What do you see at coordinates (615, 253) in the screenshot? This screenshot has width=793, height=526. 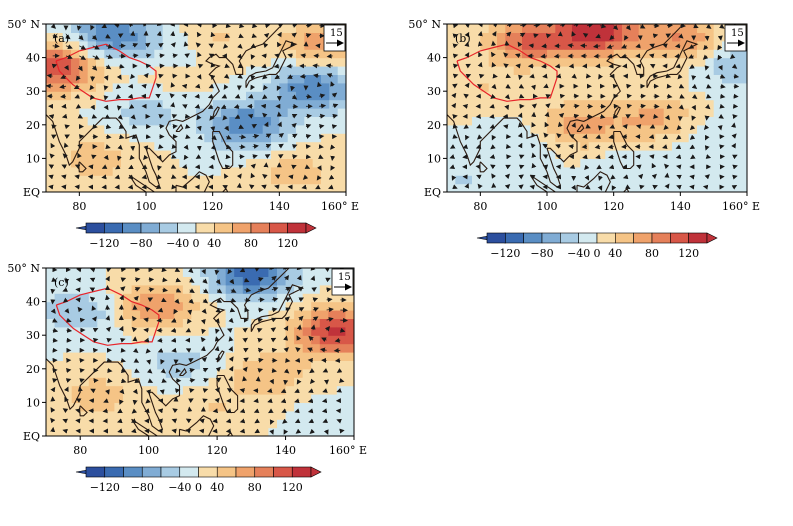 I see `colorbar-tick-label: 40` at bounding box center [615, 253].